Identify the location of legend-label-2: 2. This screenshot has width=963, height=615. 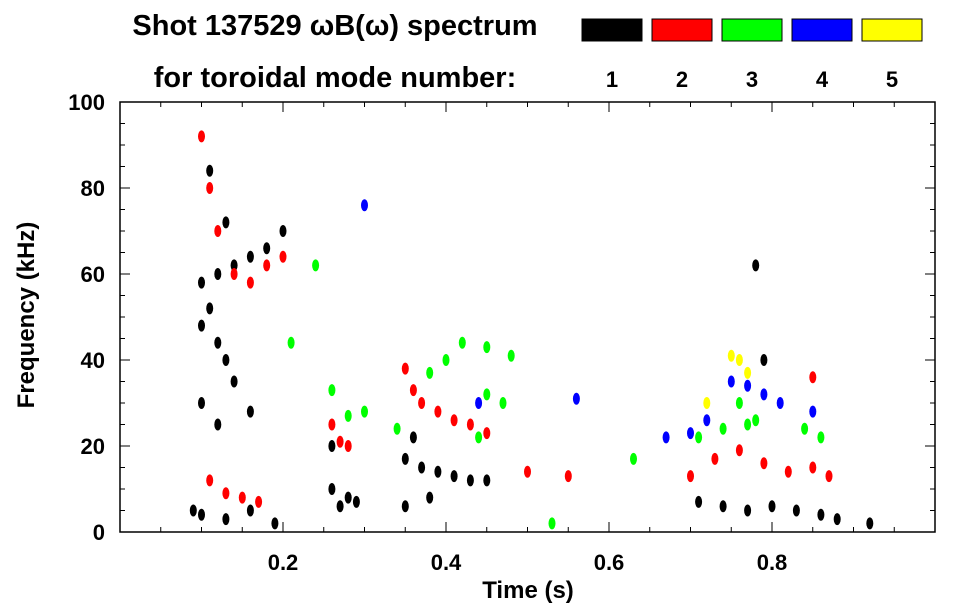
(682, 79).